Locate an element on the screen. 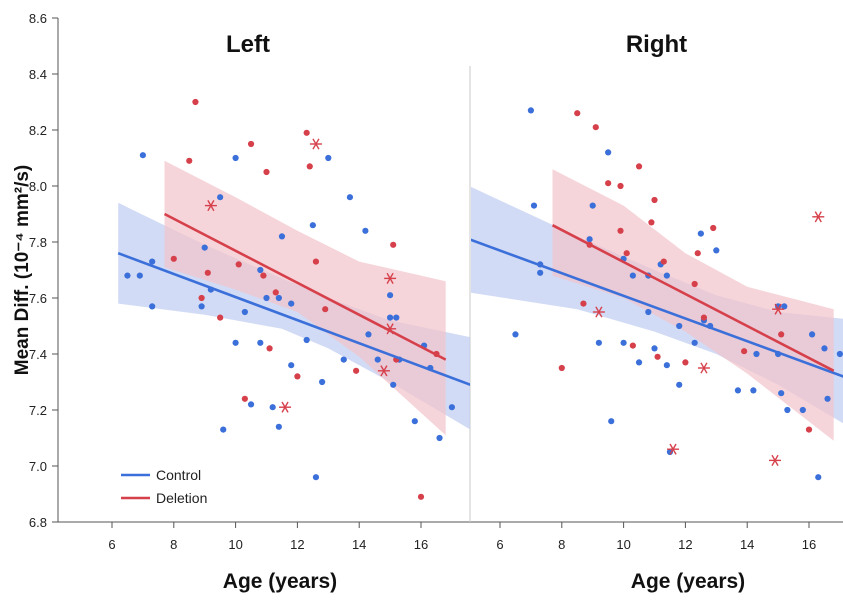 This screenshot has width=843, height=603. x-tick-label: 6 is located at coordinates (111, 544).